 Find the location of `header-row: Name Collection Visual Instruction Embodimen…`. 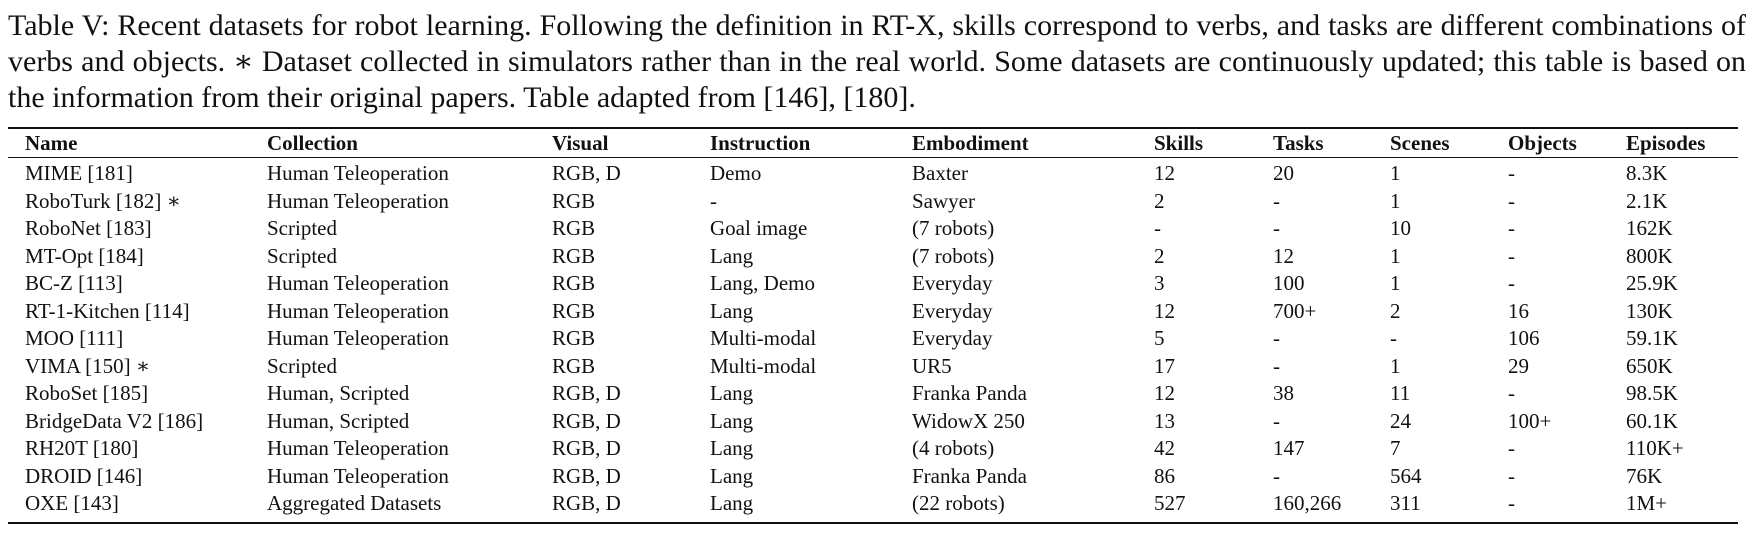

header-row: Name Collection Visual Instruction Embodimen… is located at coordinates (873, 143).